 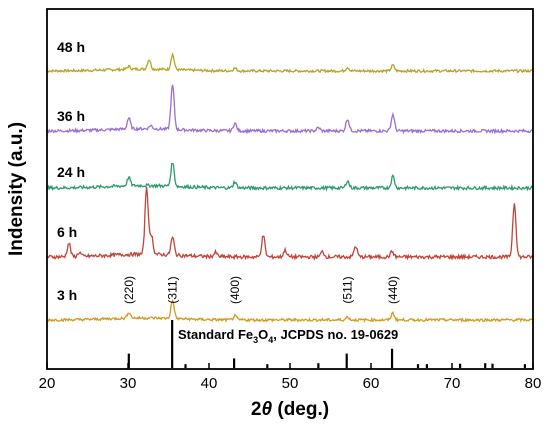 What do you see at coordinates (67, 232) in the screenshot?
I see `series-label: 6 h` at bounding box center [67, 232].